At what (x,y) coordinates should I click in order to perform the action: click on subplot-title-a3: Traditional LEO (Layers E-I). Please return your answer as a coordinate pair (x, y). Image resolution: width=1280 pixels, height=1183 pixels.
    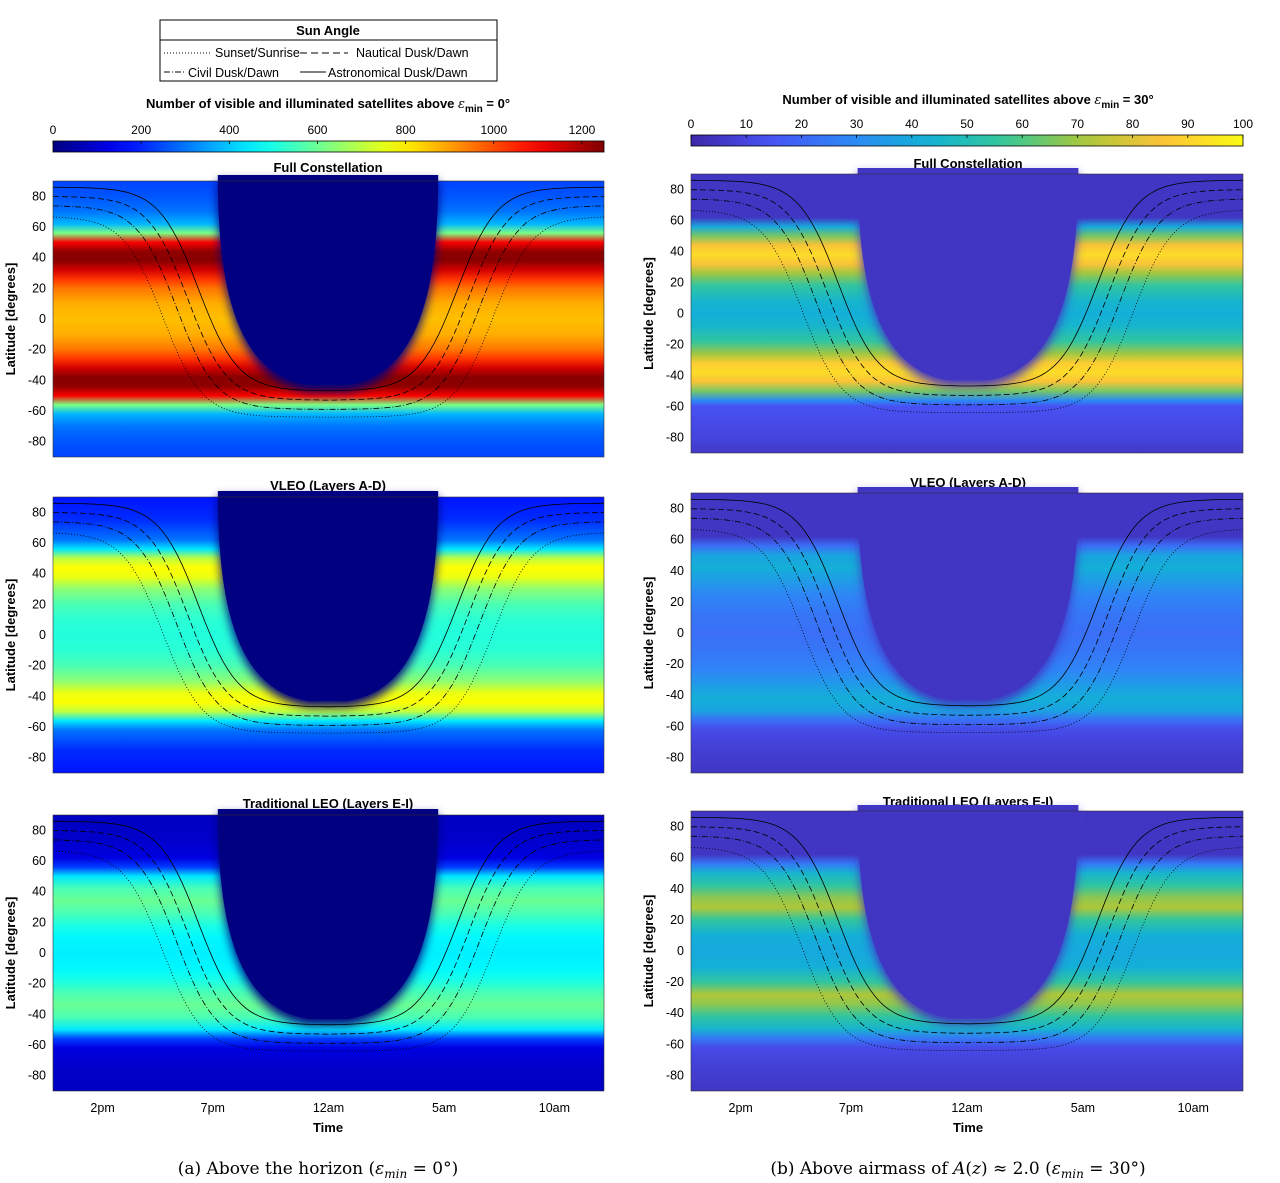
    Looking at the image, I should click on (328, 803).